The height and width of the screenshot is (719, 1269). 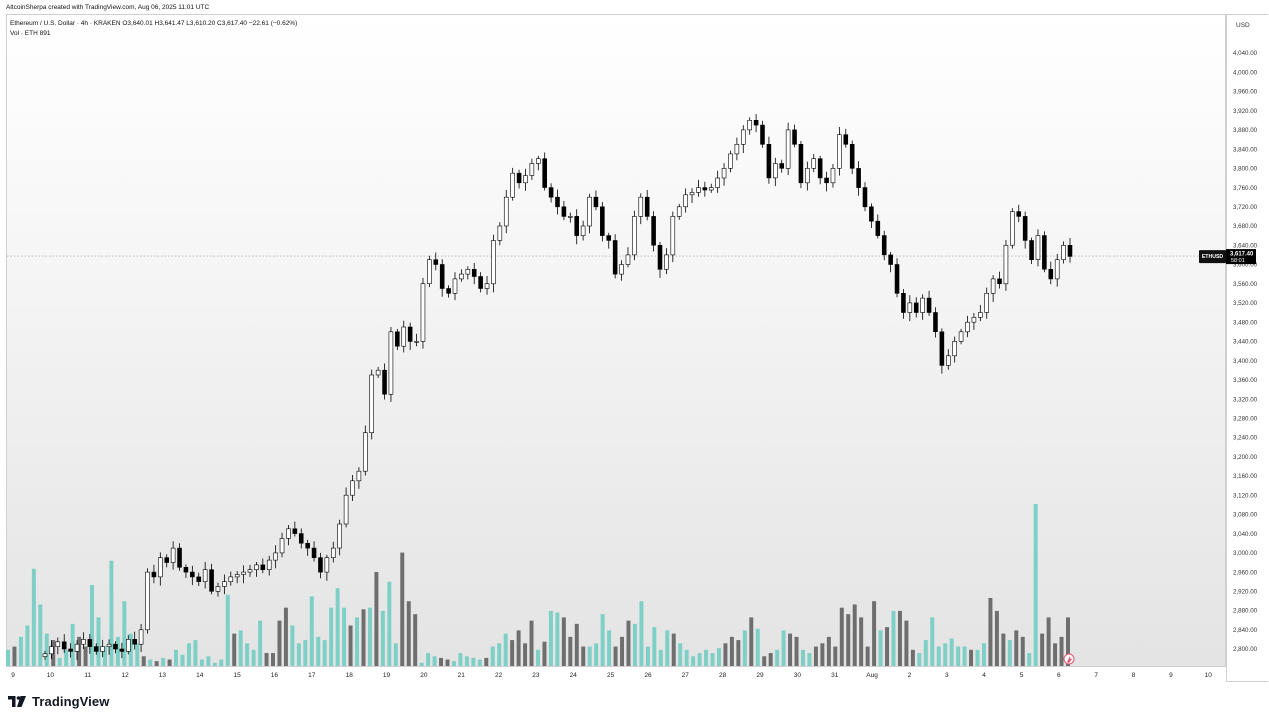 I want to click on time-tick-label: 23, so click(x=536, y=675).